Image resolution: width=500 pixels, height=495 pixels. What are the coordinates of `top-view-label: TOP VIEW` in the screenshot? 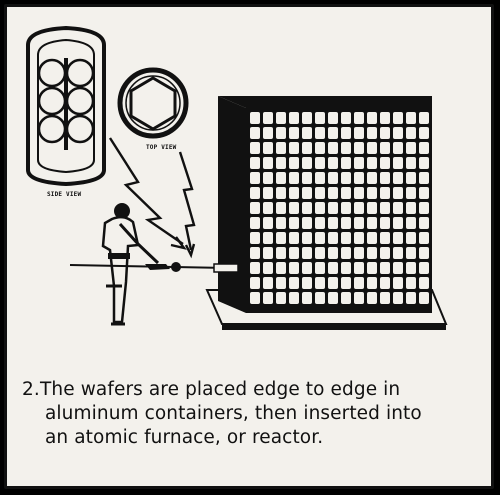 It's located at (161, 147).